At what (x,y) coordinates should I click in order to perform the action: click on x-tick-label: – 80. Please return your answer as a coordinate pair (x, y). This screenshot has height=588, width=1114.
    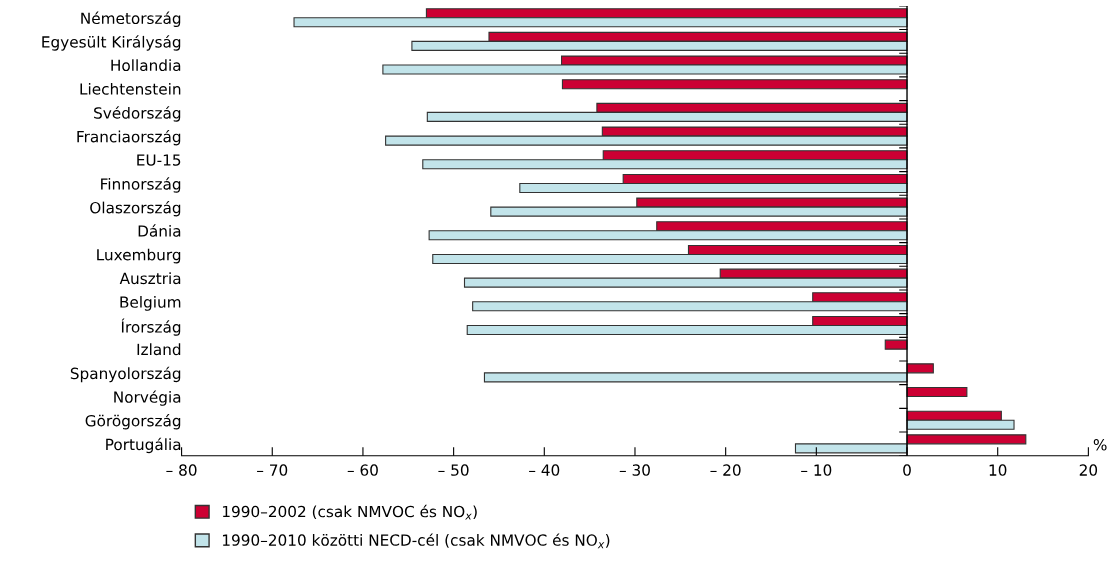
    Looking at the image, I should click on (181, 470).